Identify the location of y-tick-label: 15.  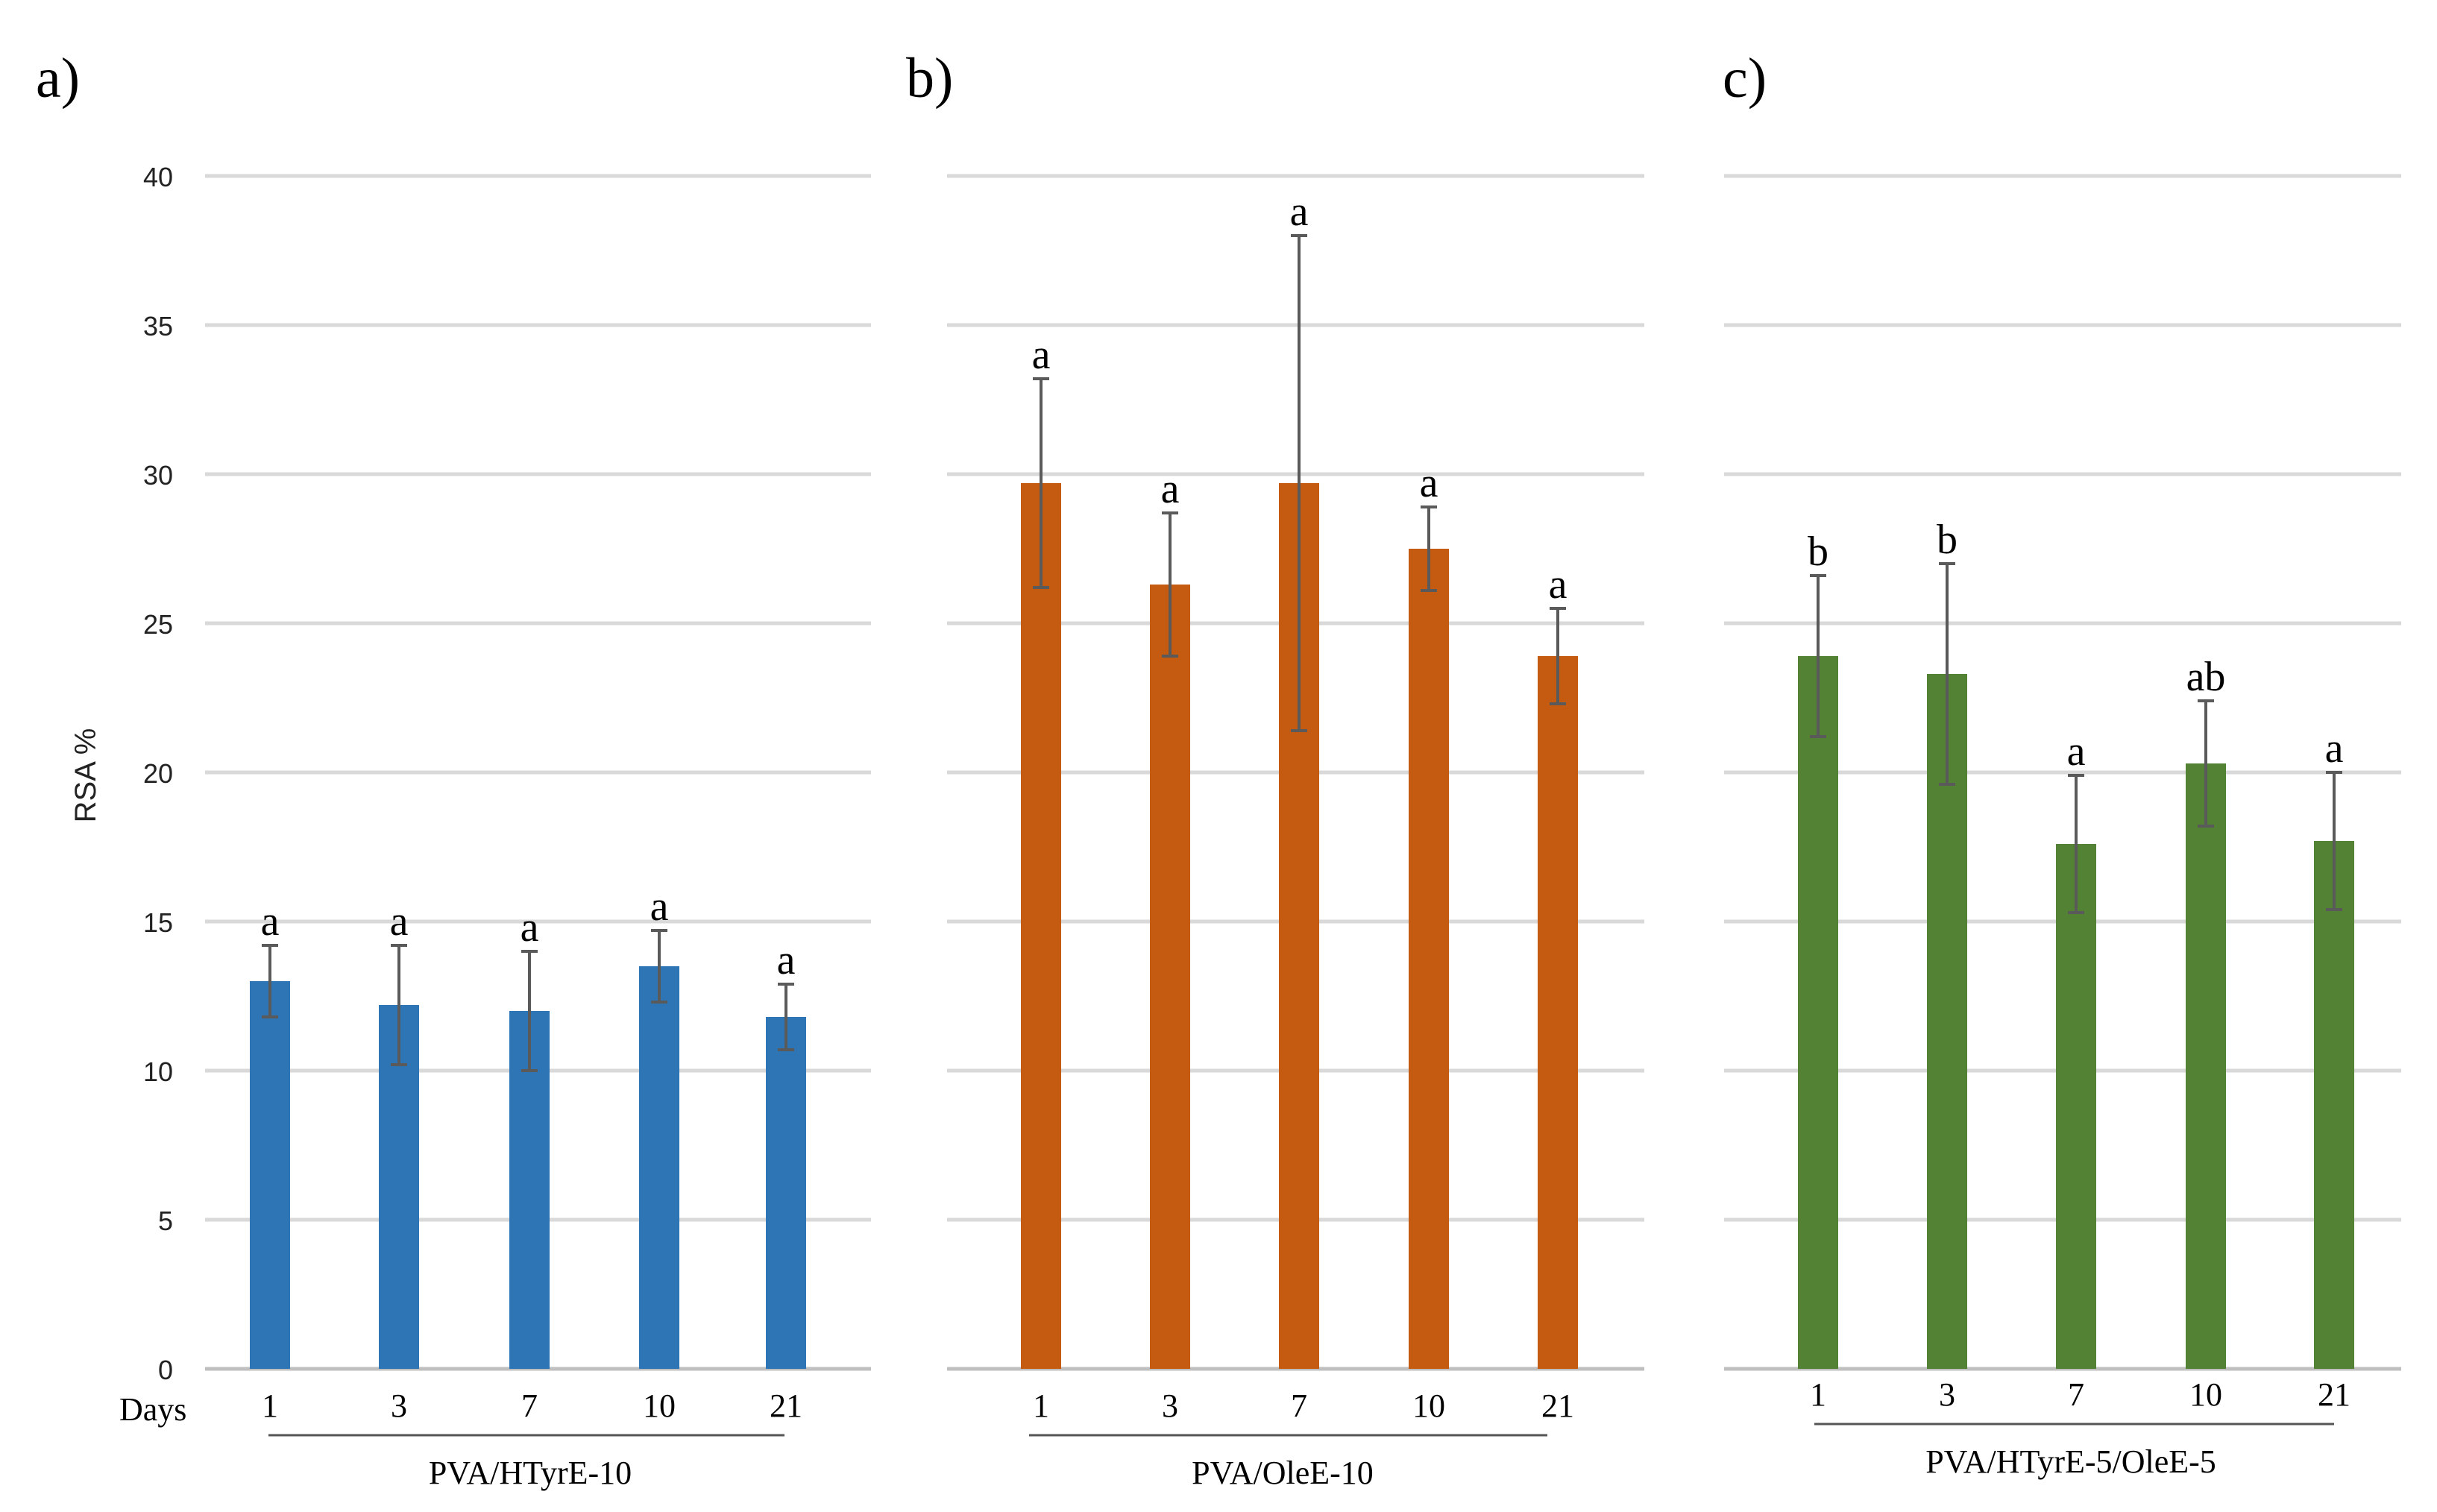
(158, 922).